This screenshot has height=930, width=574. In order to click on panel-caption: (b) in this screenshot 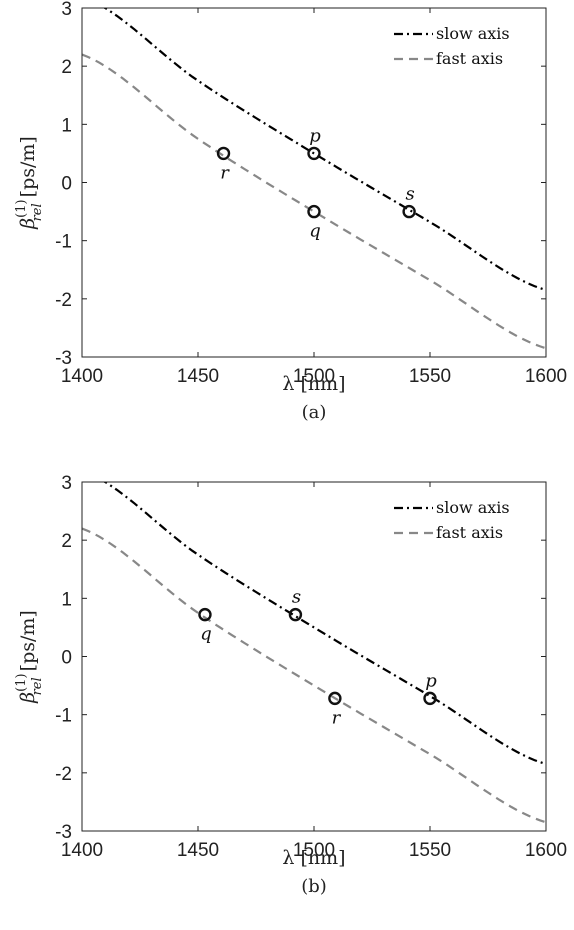, I will do `click(314, 886)`.